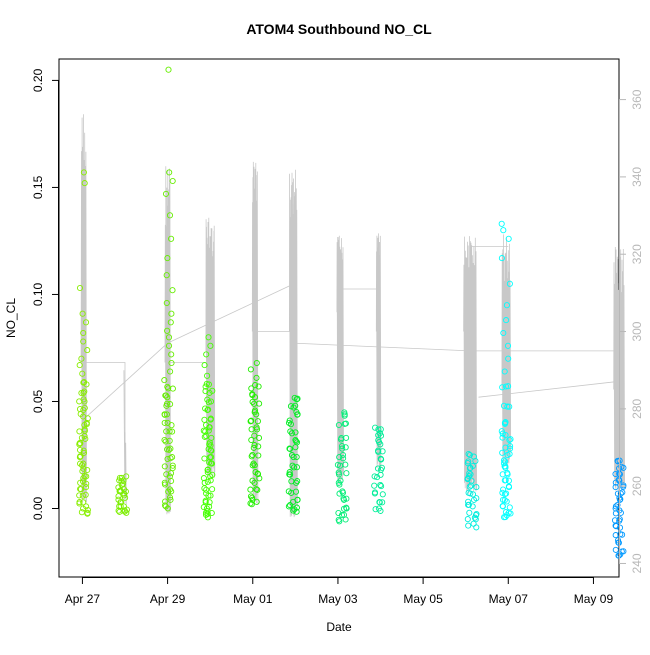 The image size is (650, 655). What do you see at coordinates (38, 80) in the screenshot?
I see `y-tick-label: 0.20` at bounding box center [38, 80].